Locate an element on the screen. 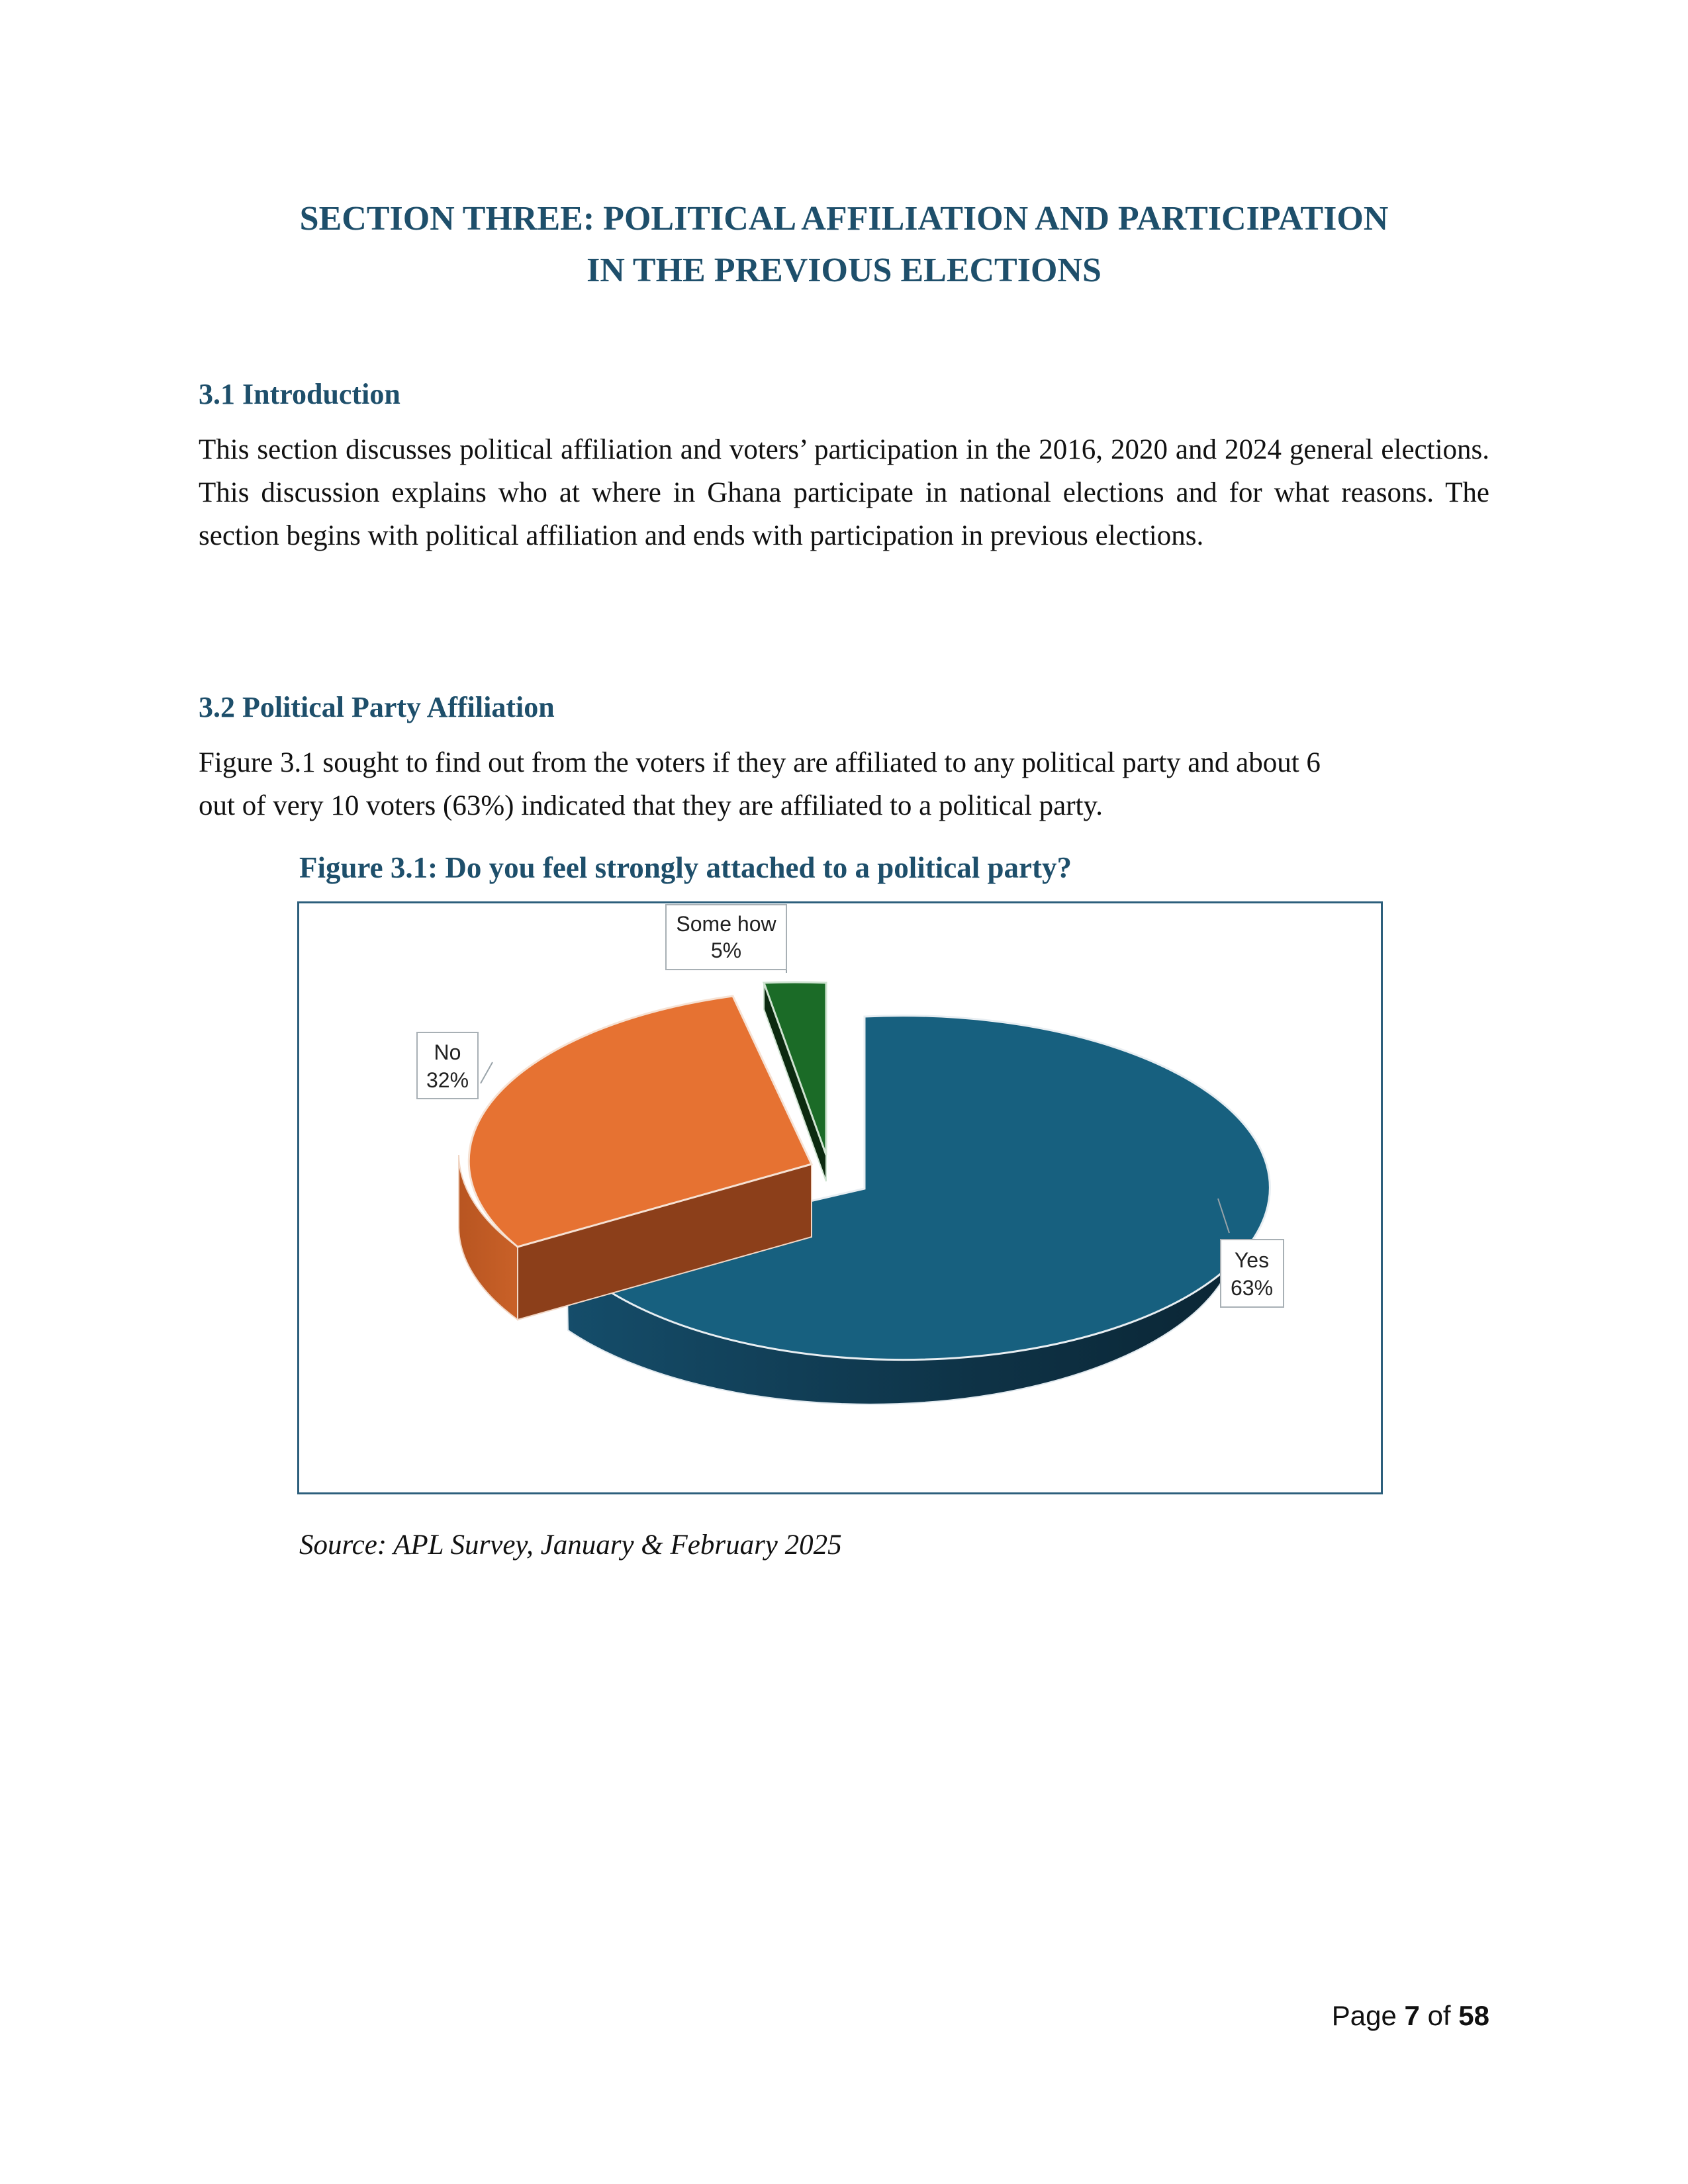  data-label-no-value: 32% is located at coordinates (447, 1080).